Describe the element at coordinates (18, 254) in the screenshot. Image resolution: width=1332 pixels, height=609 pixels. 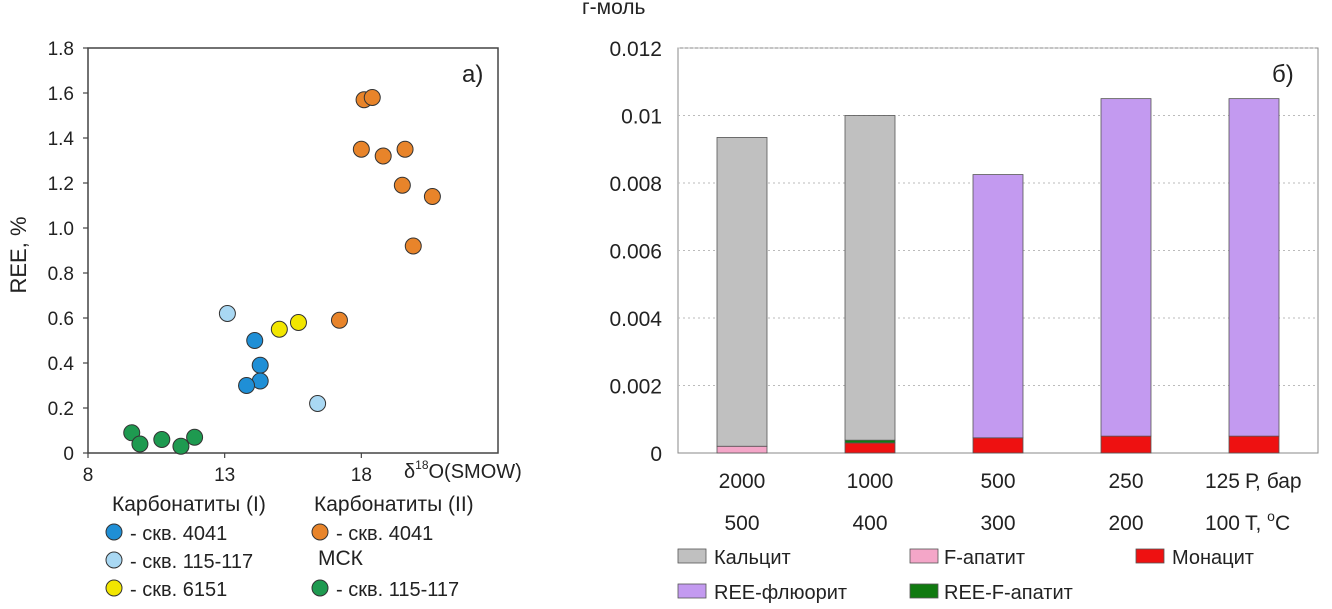
I see `scatter-y-axis-label: REE, %` at that location.